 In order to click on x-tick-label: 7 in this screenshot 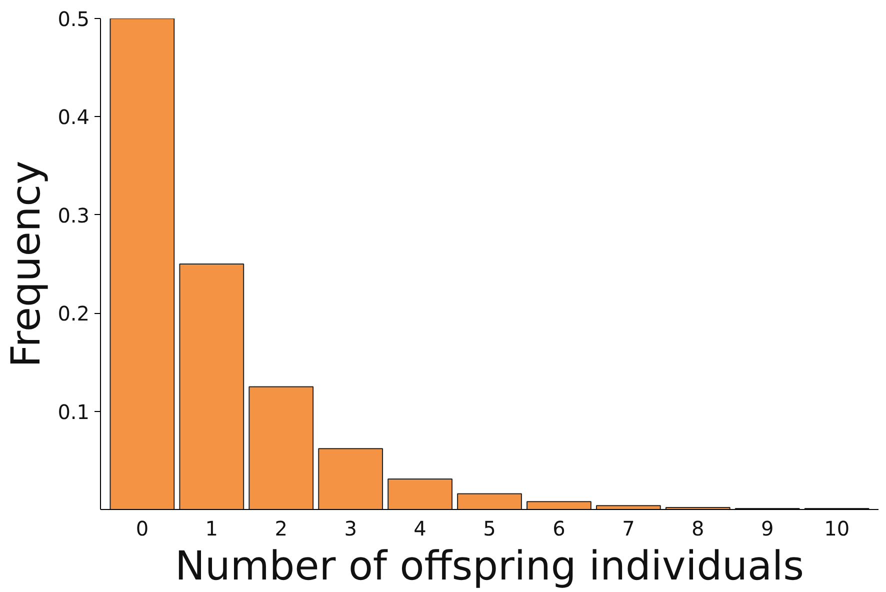, I will do `click(628, 528)`.